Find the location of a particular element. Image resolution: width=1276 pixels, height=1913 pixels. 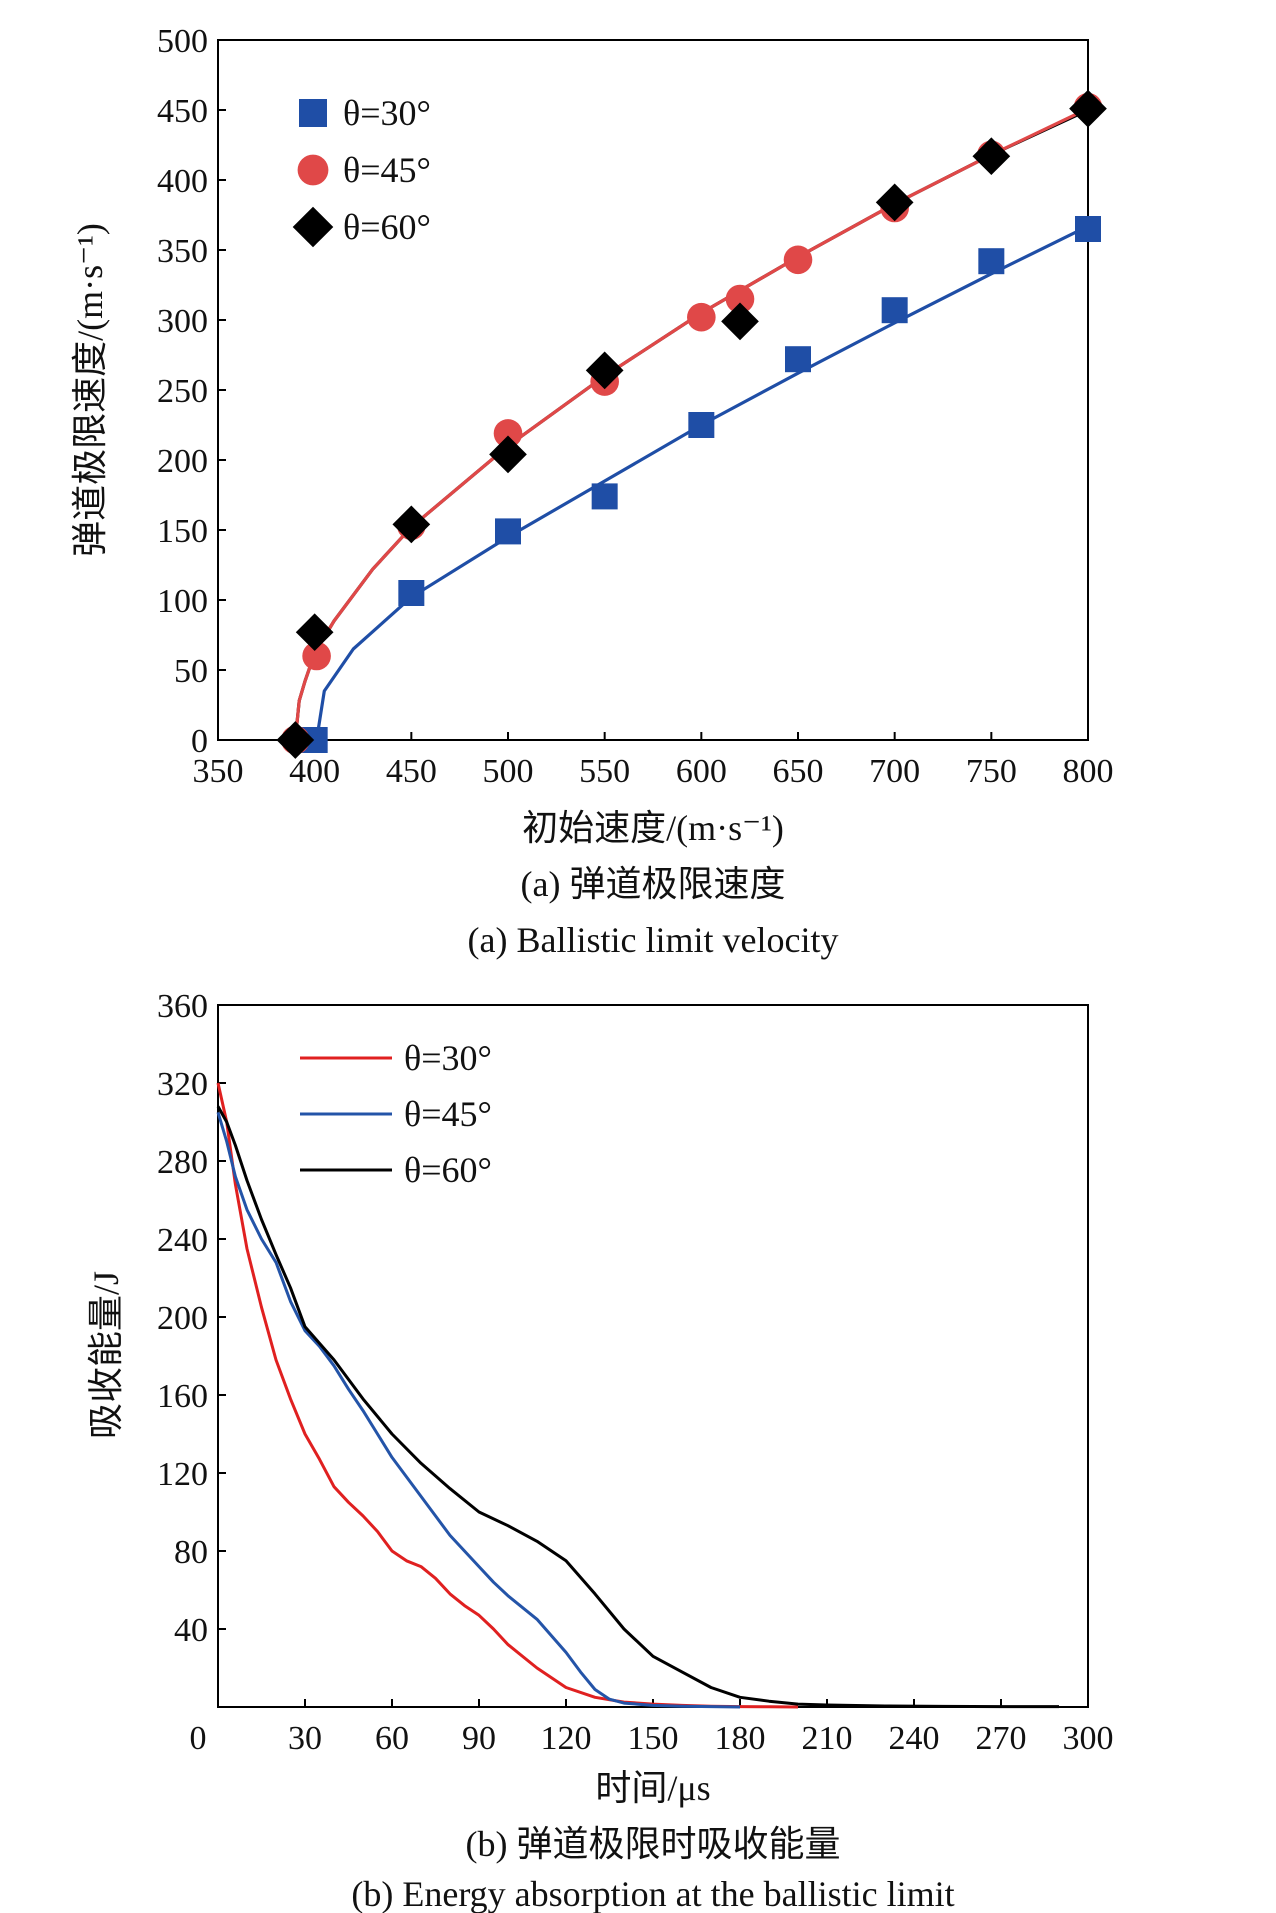

x-axis-label-b: 时间/μs is located at coordinates (652, 1788).